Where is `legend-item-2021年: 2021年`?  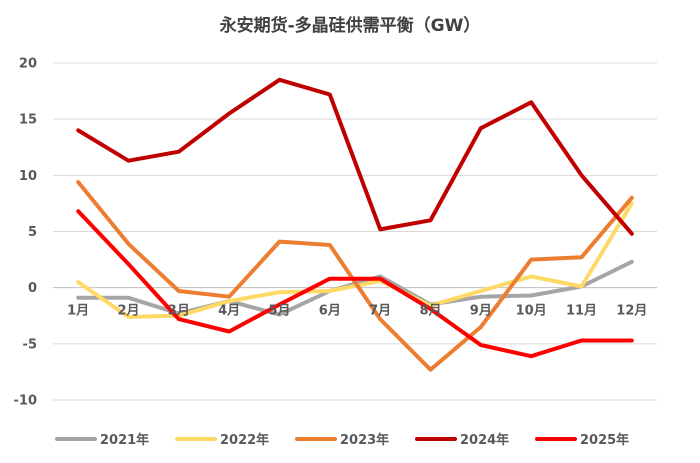
legend-item-2021年: 2021年 is located at coordinates (102, 440).